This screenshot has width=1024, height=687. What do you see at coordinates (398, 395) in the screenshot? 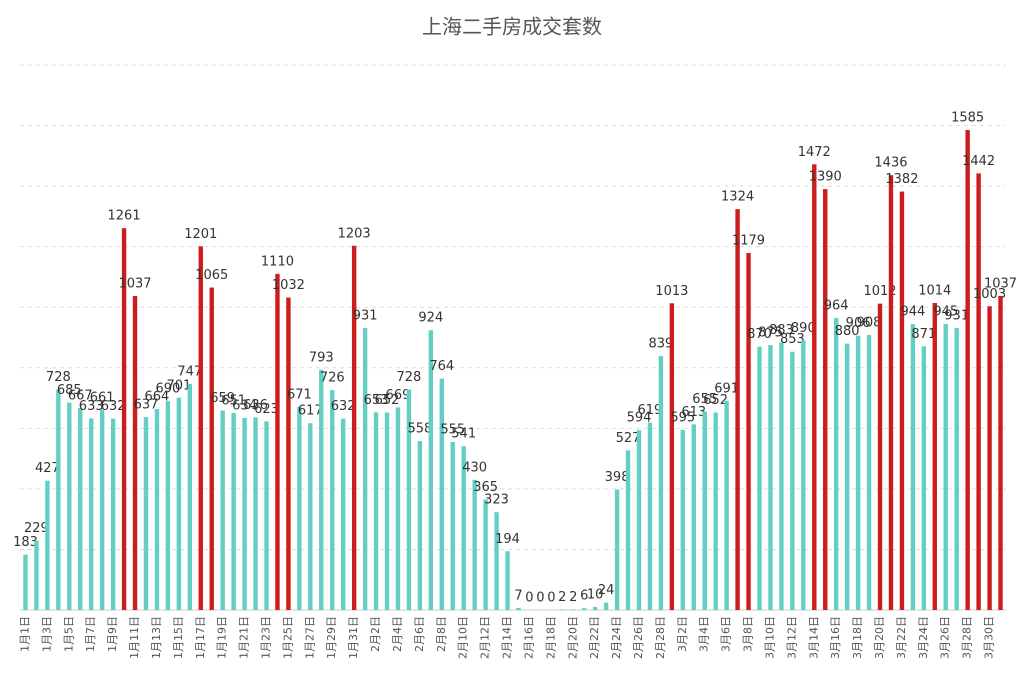
I see `value-label: 669` at bounding box center [398, 395].